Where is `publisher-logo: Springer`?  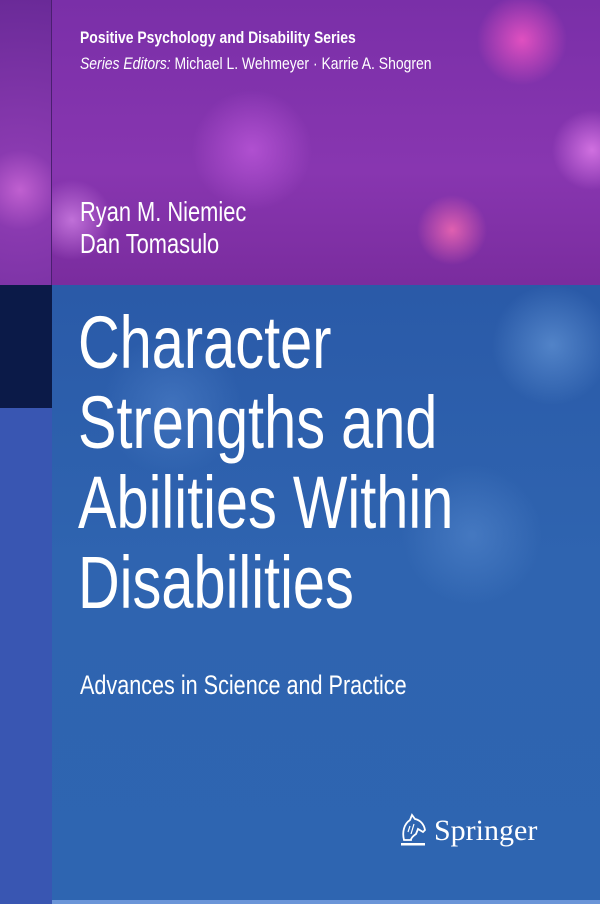 publisher-logo: Springer is located at coordinates (467, 831).